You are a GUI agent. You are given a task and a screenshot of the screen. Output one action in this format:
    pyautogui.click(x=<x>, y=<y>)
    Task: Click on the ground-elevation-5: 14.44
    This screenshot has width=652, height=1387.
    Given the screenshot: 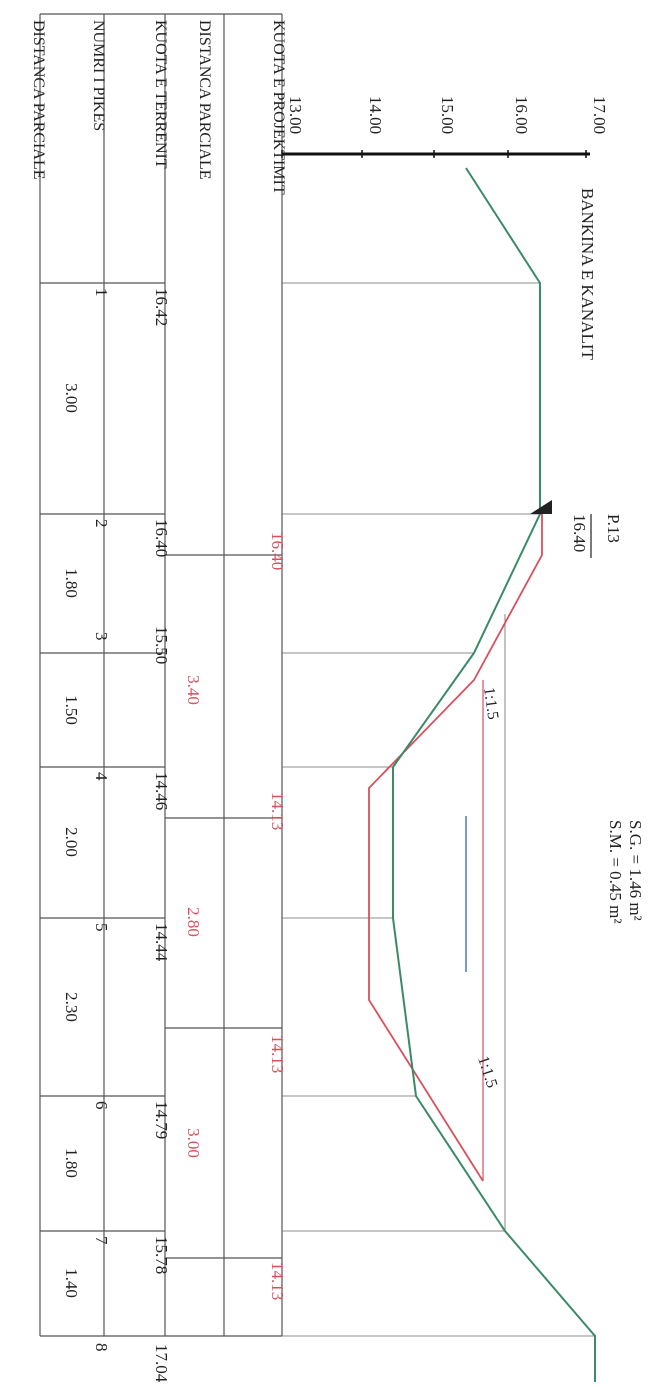 What is the action you would take?
    pyautogui.click(x=161, y=942)
    